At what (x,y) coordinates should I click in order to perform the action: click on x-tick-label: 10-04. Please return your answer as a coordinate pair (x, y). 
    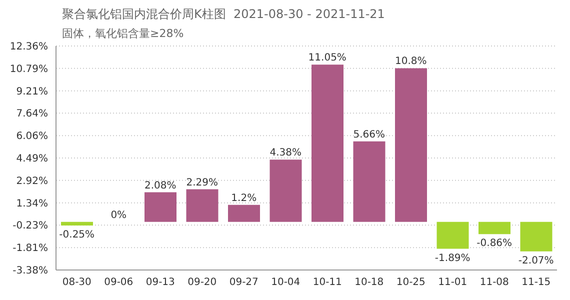
    Looking at the image, I should click on (285, 282).